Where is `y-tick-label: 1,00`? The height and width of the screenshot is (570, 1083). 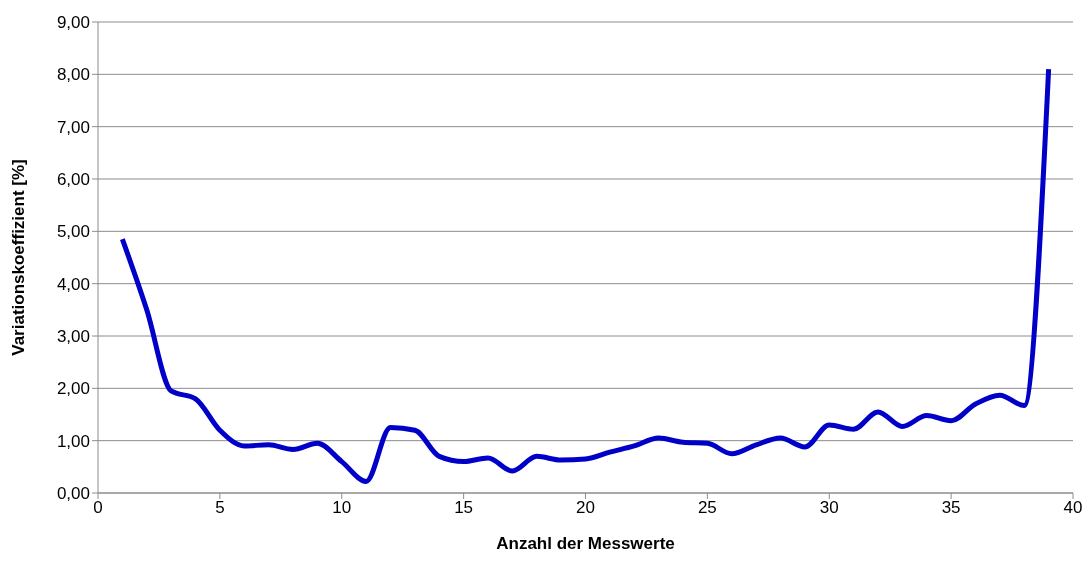 y-tick-label: 1,00 is located at coordinates (73, 441).